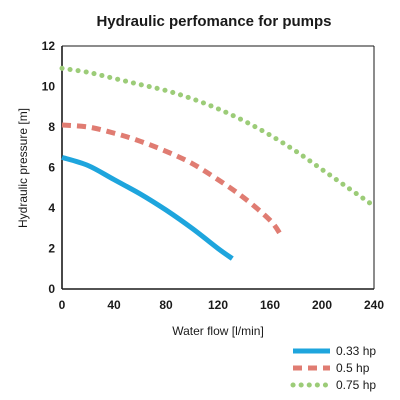 The width and height of the screenshot is (400, 400). Describe the element at coordinates (374, 305) in the screenshot. I see `x-tick-label: 240` at that location.